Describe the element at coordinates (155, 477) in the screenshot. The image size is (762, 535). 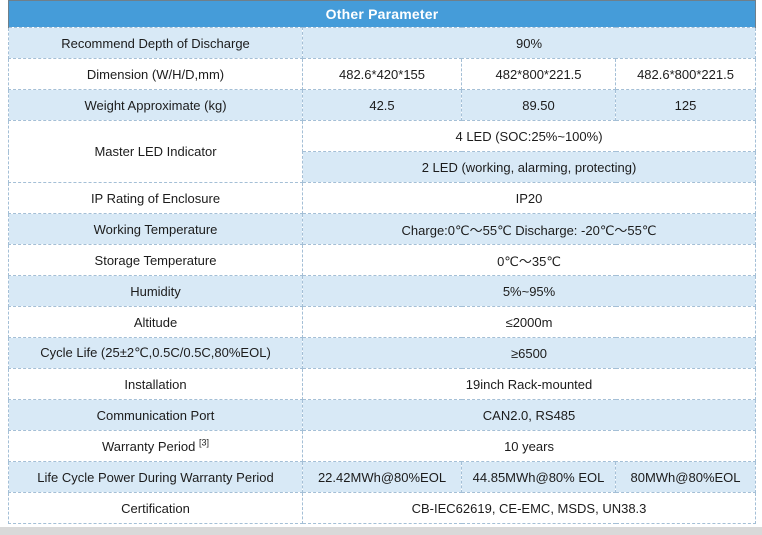
I see `row-label: Life Cycle Power During Warranty Period` at that location.